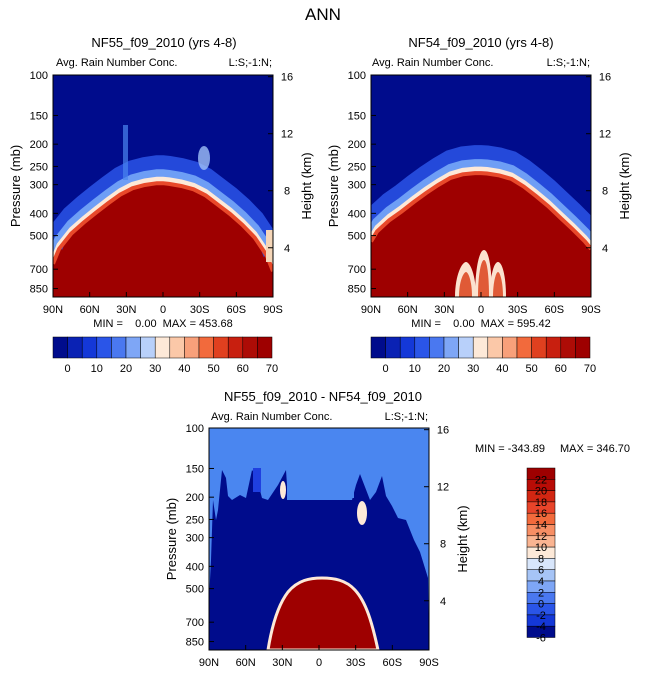  I want to click on panel-annotation: L:S;-1:N;, so click(568, 63).